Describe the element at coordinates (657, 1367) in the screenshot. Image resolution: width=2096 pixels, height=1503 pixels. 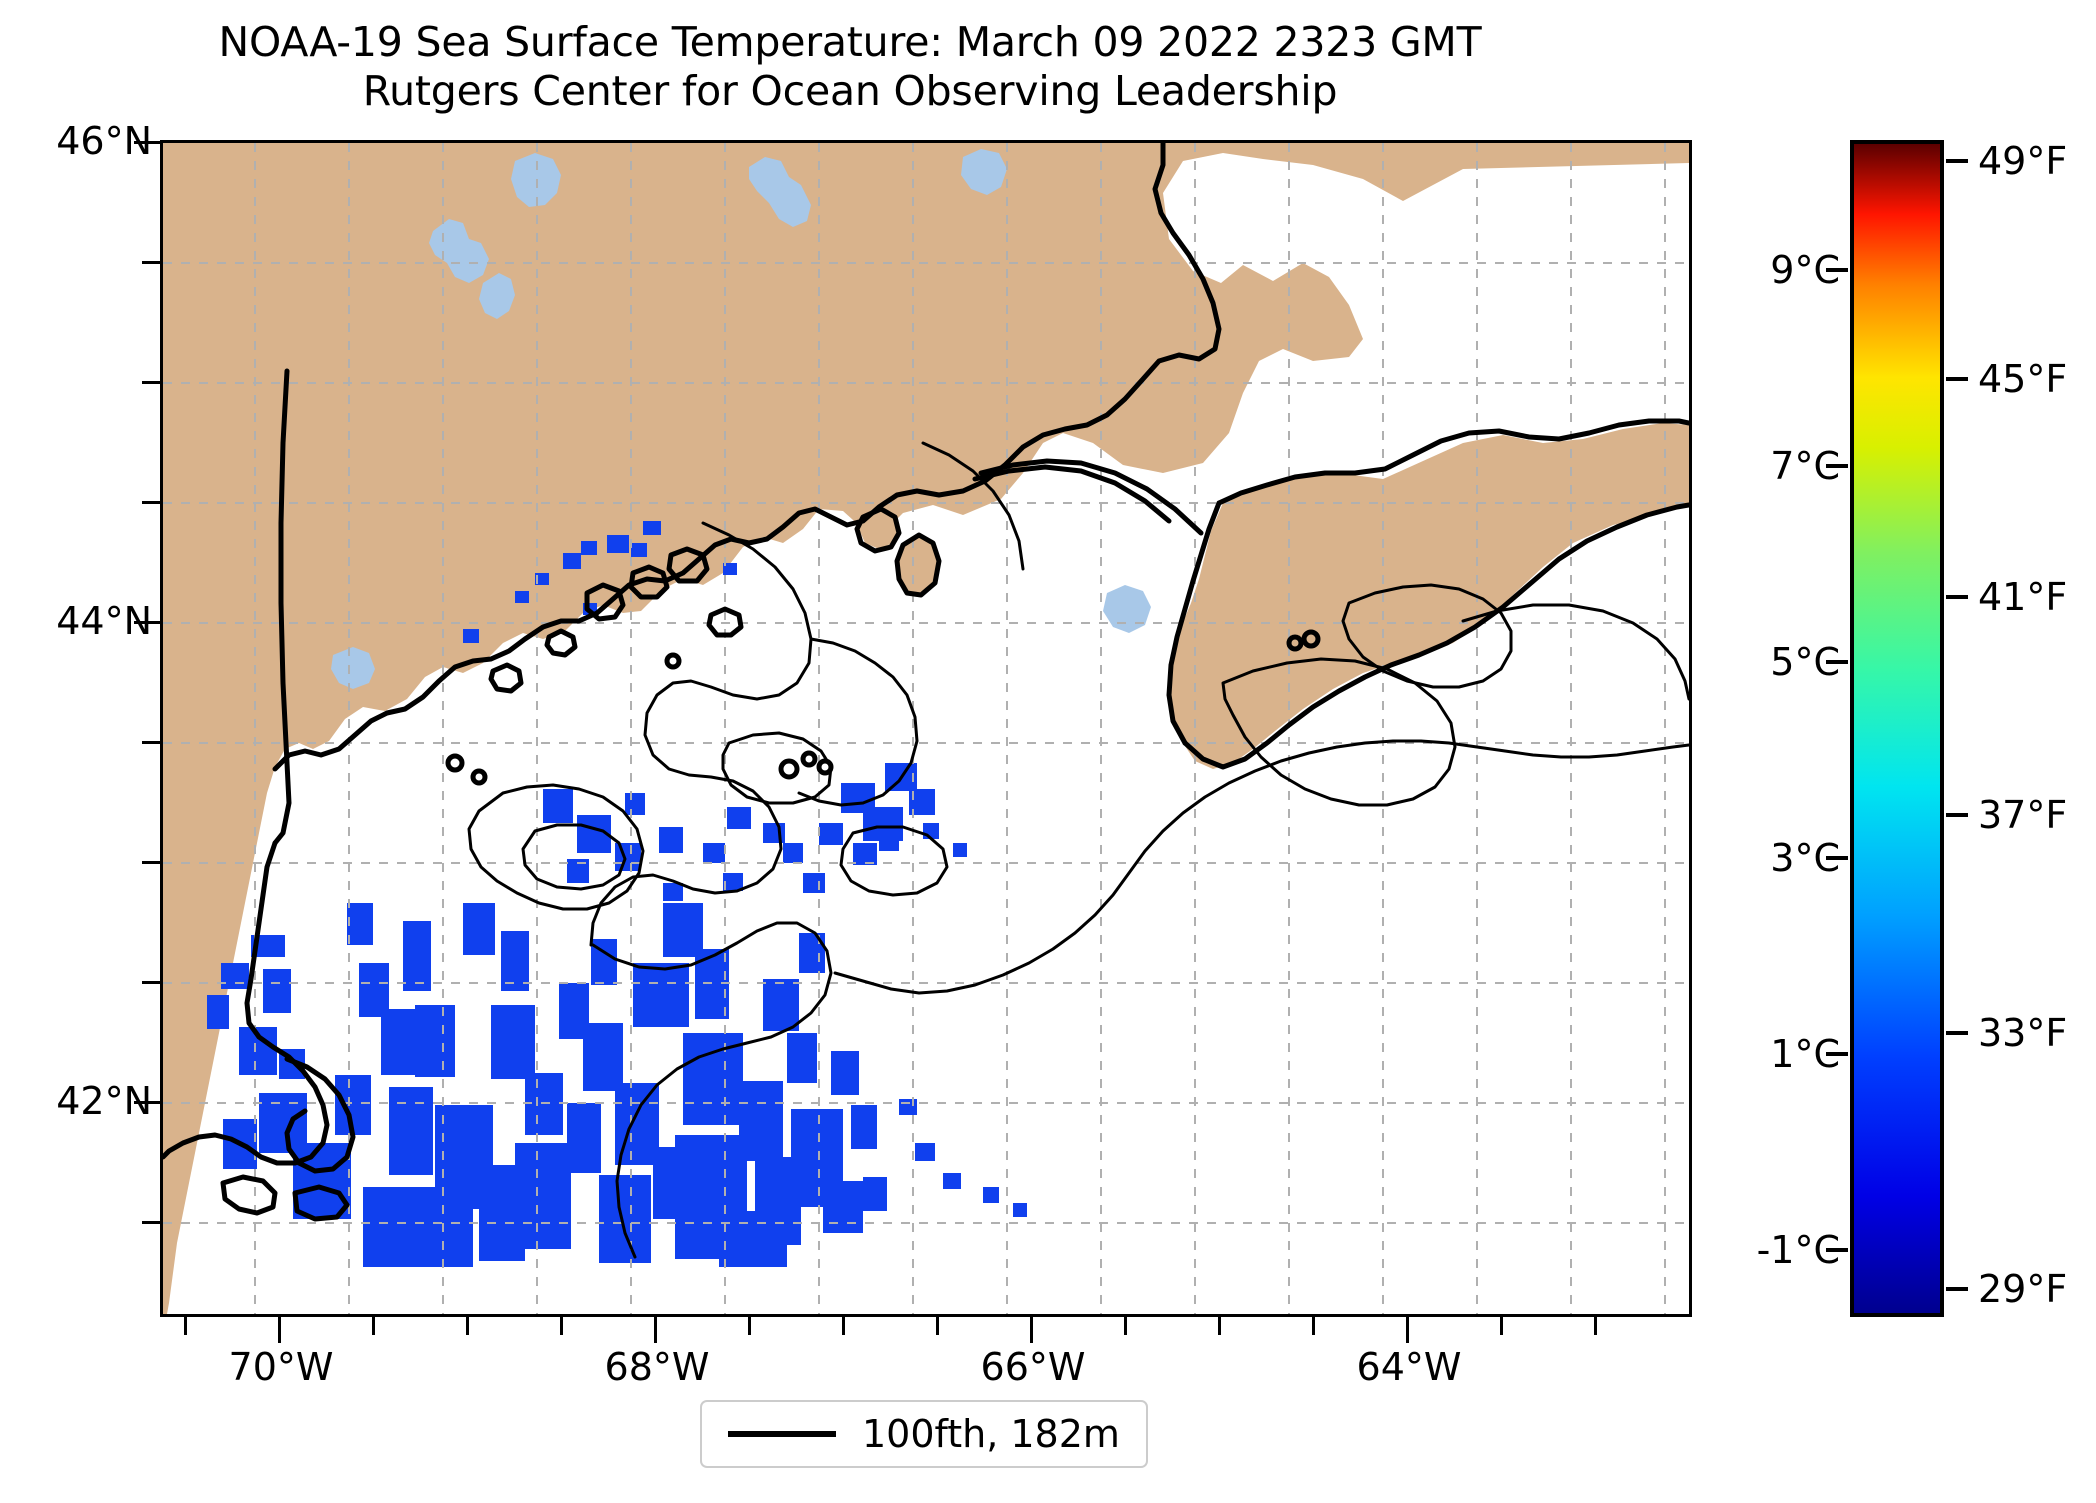
I see `x-axis-label-68w: 68°W` at that location.